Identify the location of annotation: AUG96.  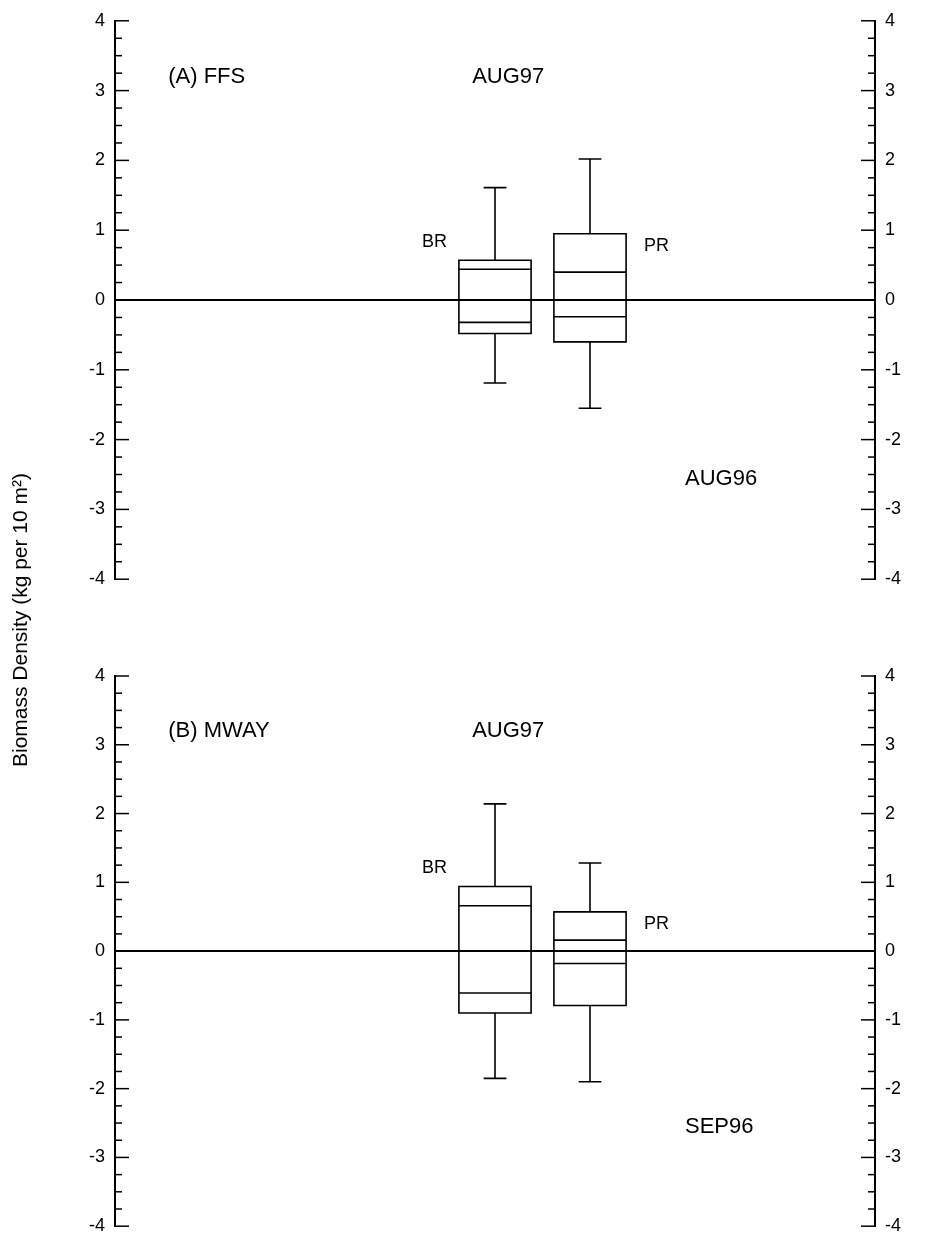
(721, 477).